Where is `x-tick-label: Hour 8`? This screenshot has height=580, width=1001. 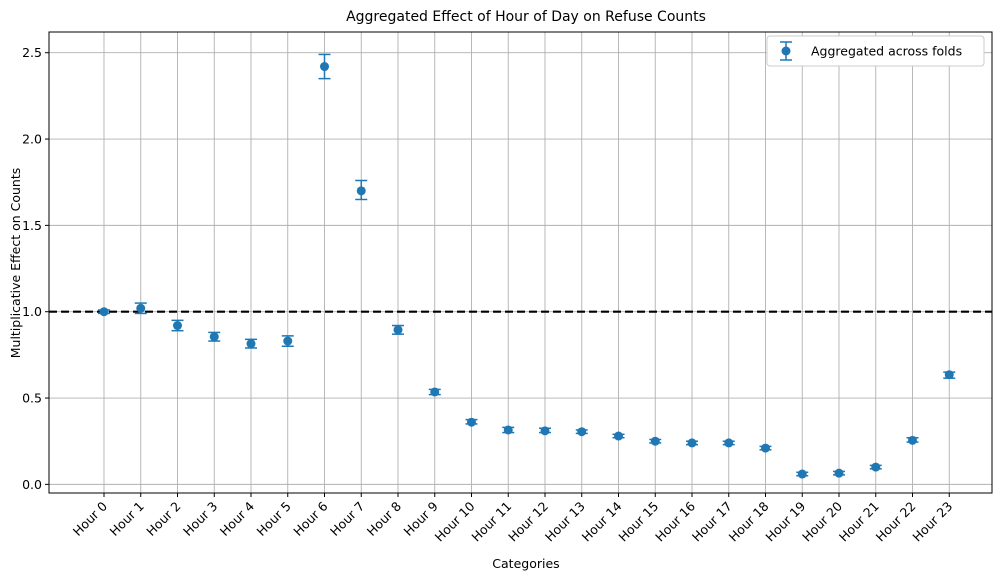
x-tick-label: Hour 8 is located at coordinates (384, 518).